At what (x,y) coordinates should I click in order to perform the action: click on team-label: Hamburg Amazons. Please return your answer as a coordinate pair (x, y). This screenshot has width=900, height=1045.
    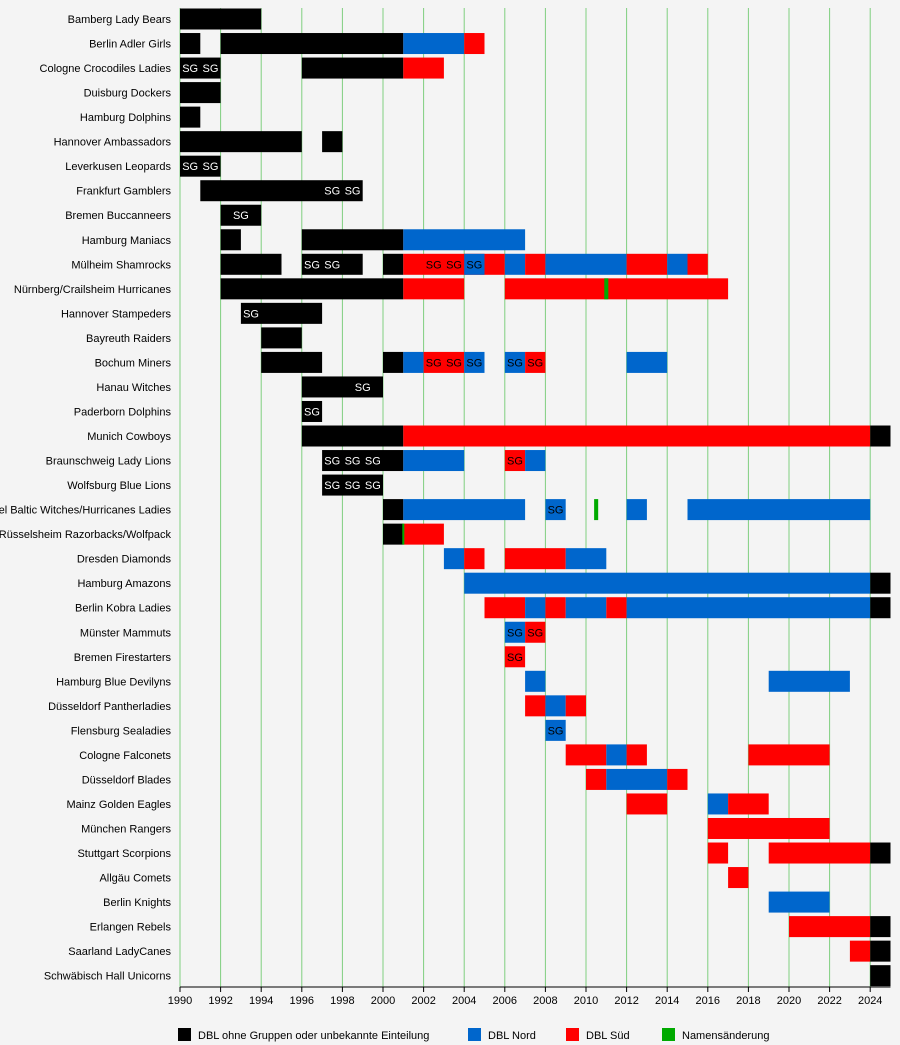
    Looking at the image, I should click on (124, 584).